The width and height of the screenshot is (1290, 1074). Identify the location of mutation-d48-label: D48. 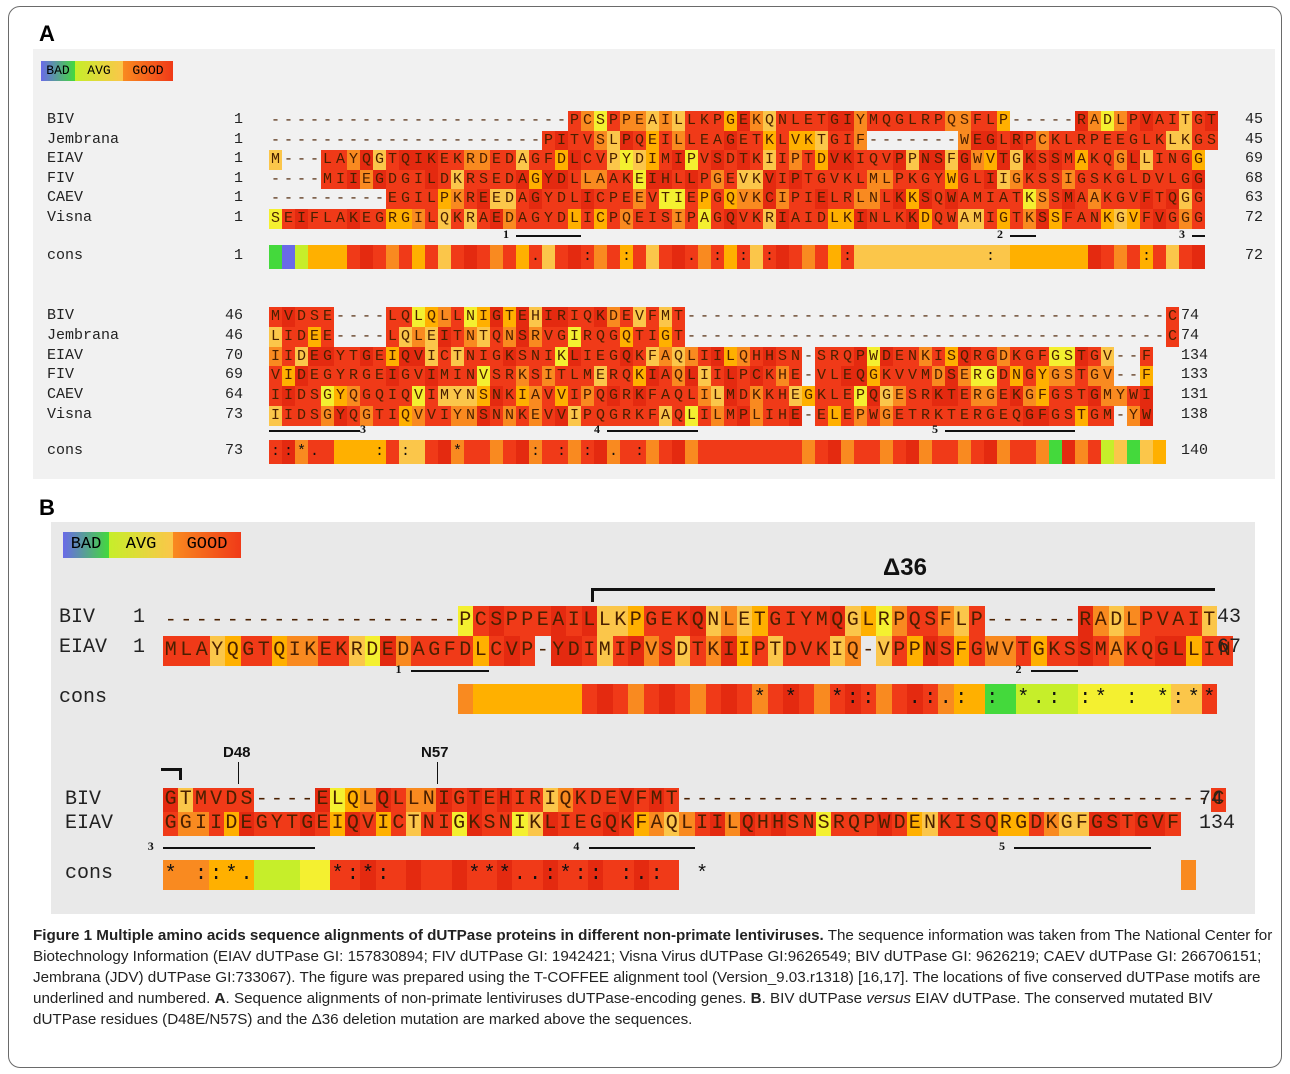
(237, 752).